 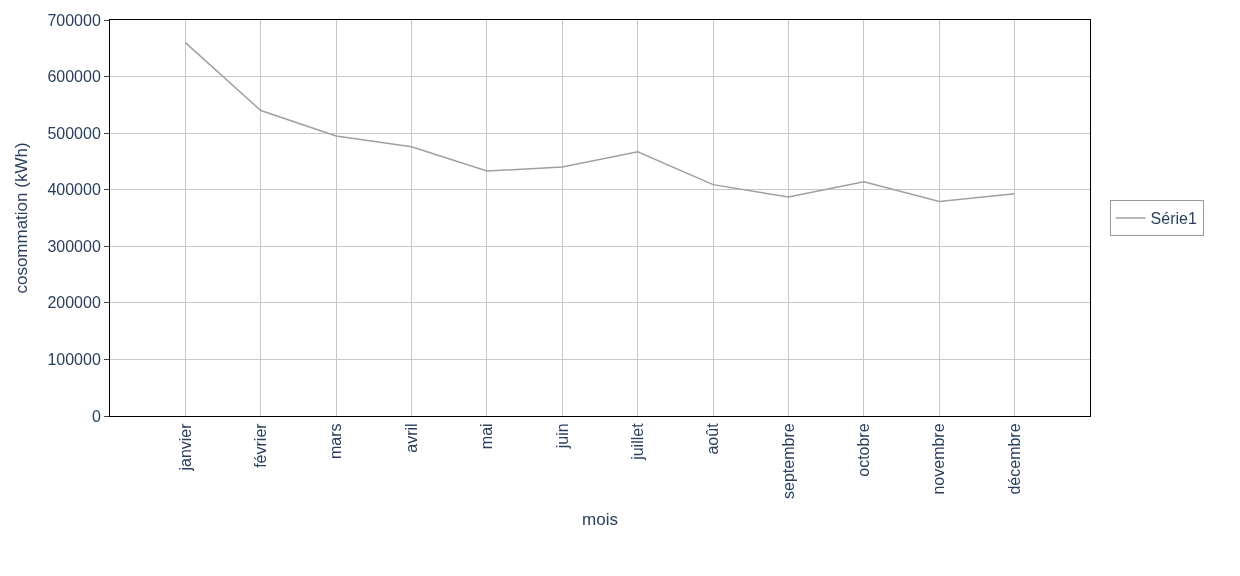 What do you see at coordinates (600, 520) in the screenshot?
I see `x-axis-title: mois` at bounding box center [600, 520].